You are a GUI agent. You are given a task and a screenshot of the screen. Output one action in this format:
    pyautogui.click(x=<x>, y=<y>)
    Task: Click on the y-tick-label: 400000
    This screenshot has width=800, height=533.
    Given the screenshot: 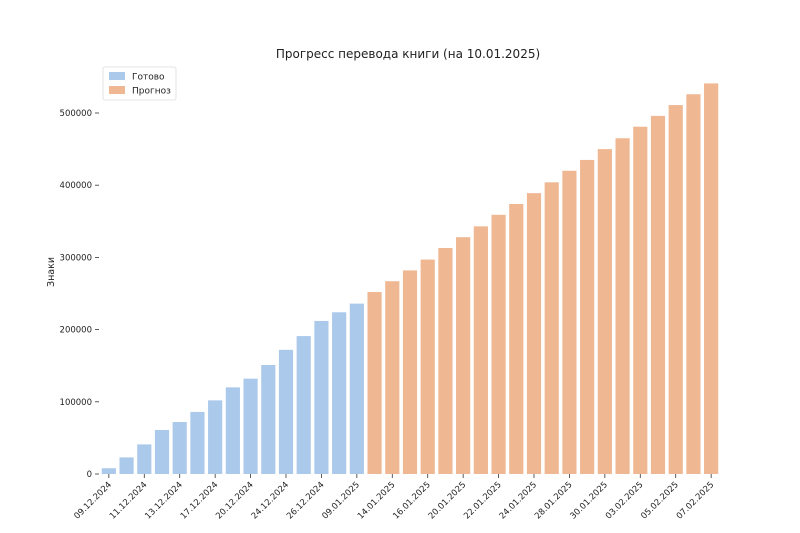 What is the action you would take?
    pyautogui.click(x=76, y=186)
    